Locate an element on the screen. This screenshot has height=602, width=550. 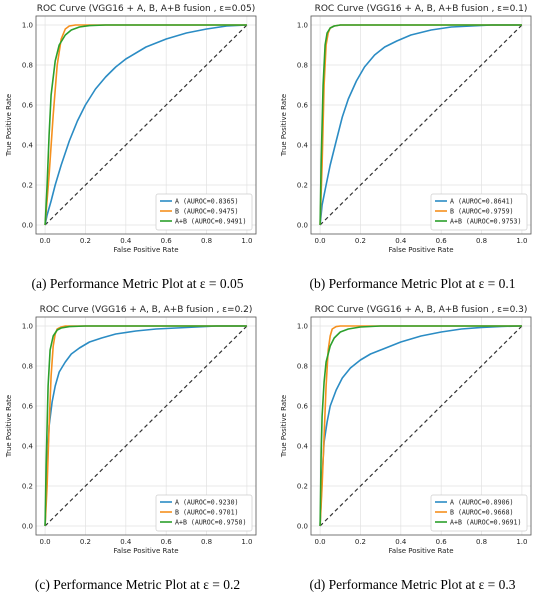
legend-label: A+B (AUROC=0.9491) is located at coordinates (210, 222).